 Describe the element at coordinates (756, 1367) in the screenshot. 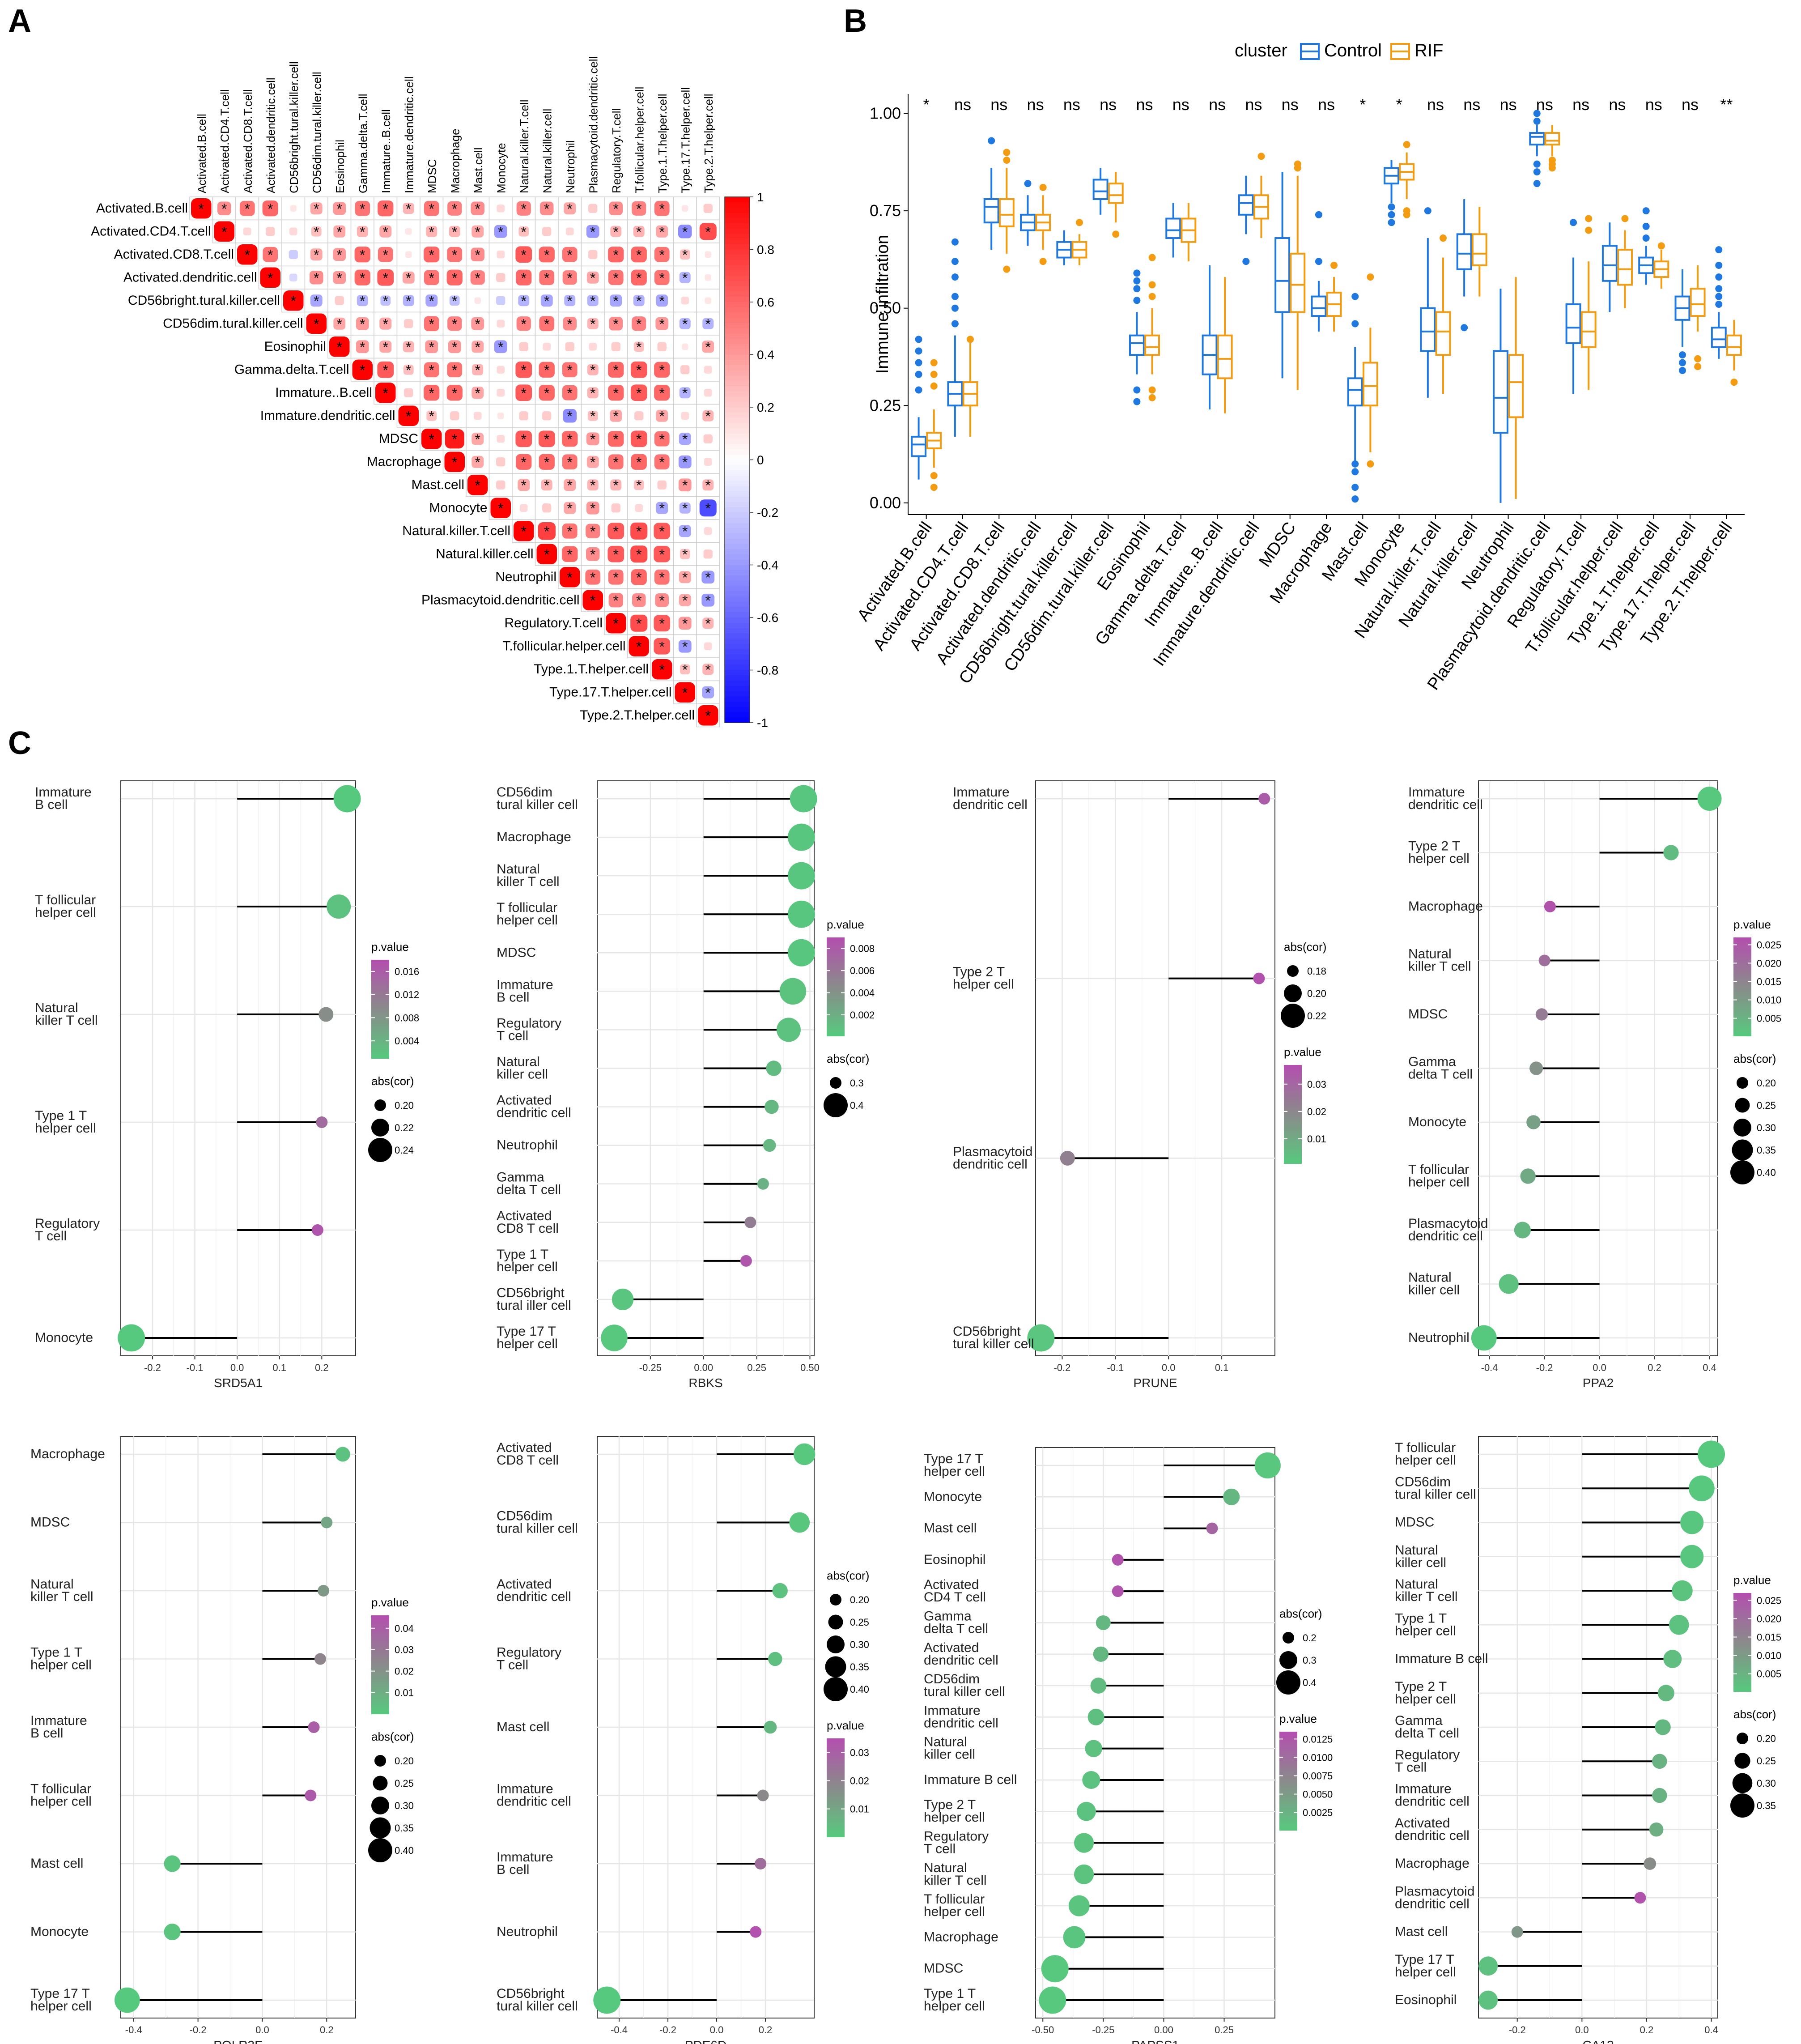

I see `x-tick-label: 0.25` at that location.